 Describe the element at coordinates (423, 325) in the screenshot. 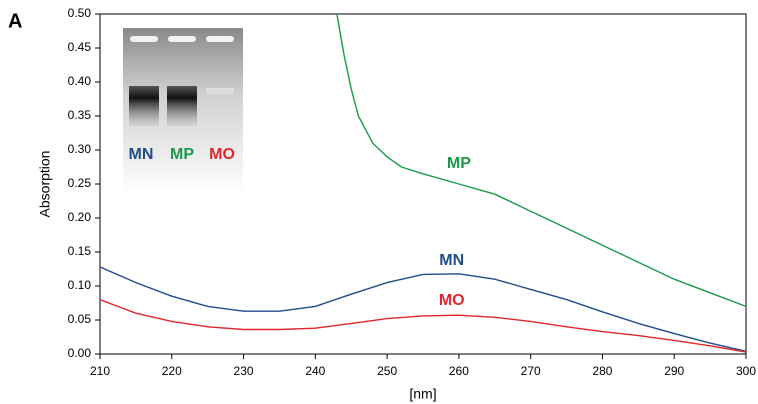

I see `series-line` at that location.